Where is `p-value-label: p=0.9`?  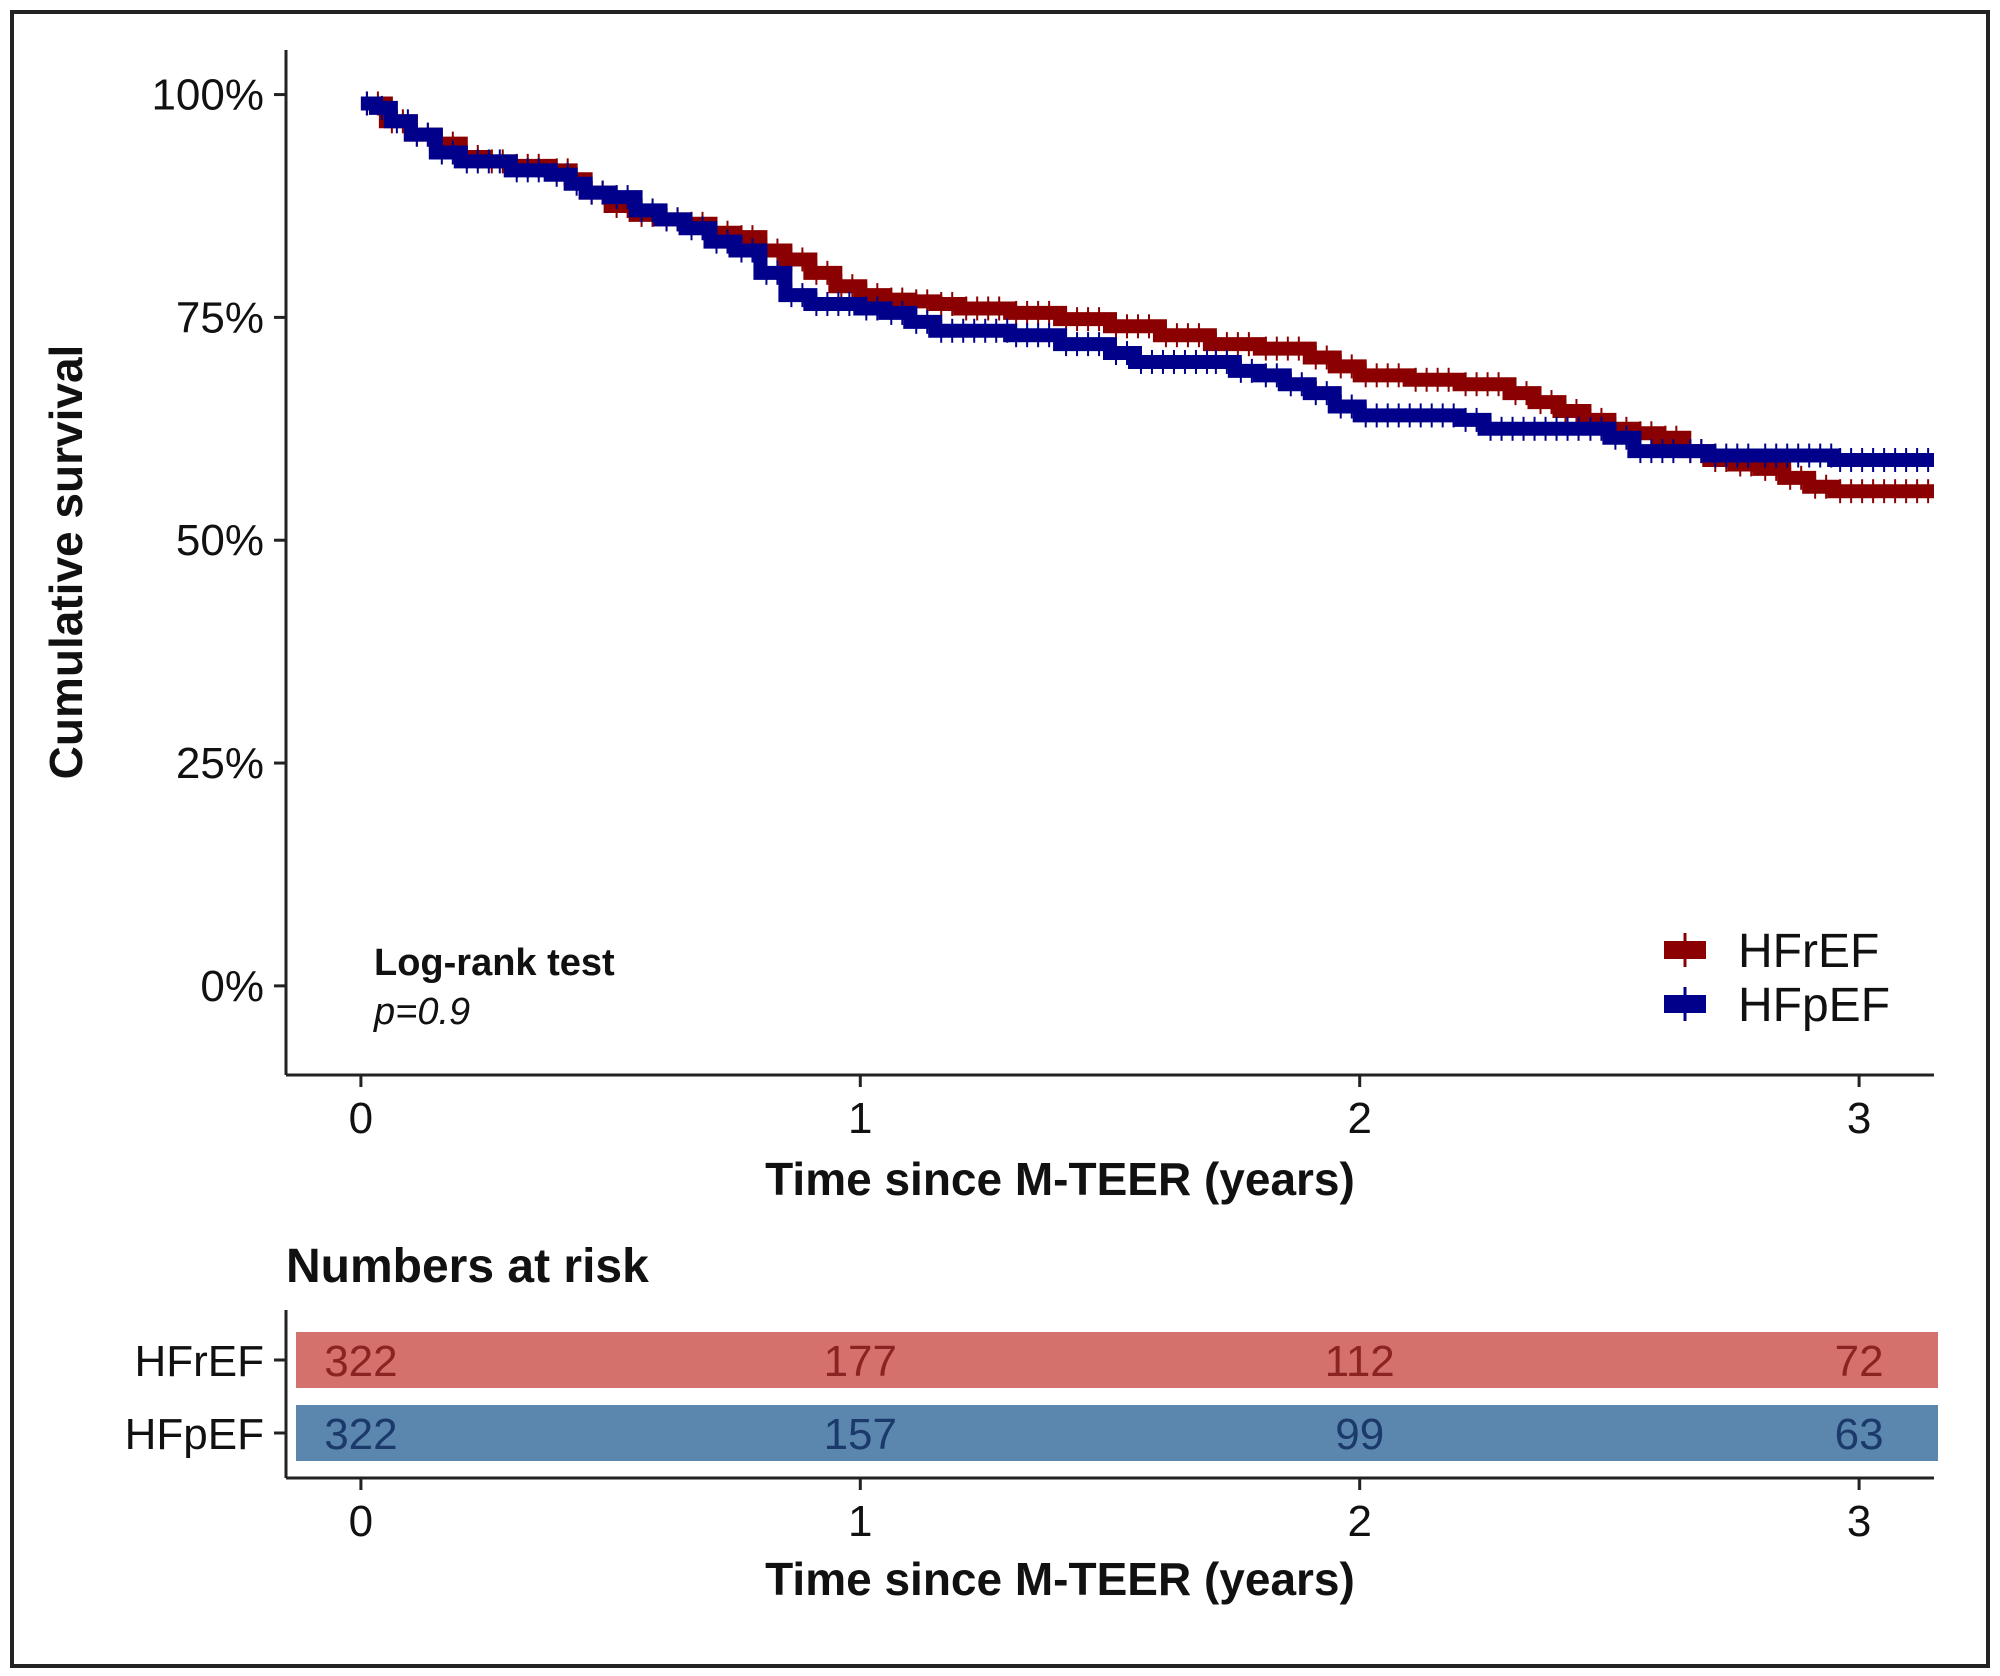 p-value-label: p=0.9 is located at coordinates (421, 1012).